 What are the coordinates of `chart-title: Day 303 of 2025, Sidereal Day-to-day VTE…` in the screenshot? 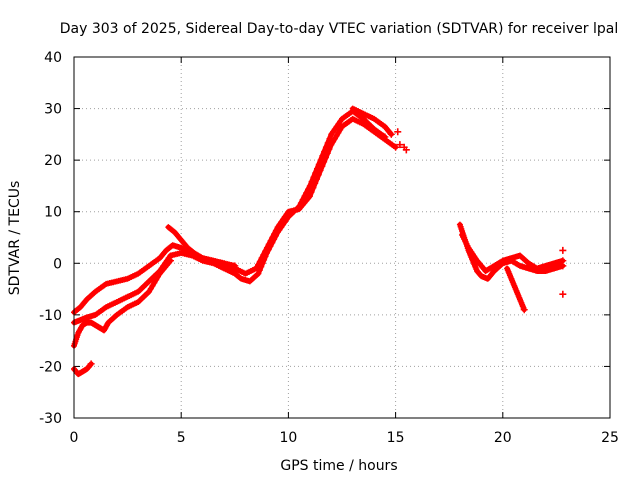 It's located at (339, 29).